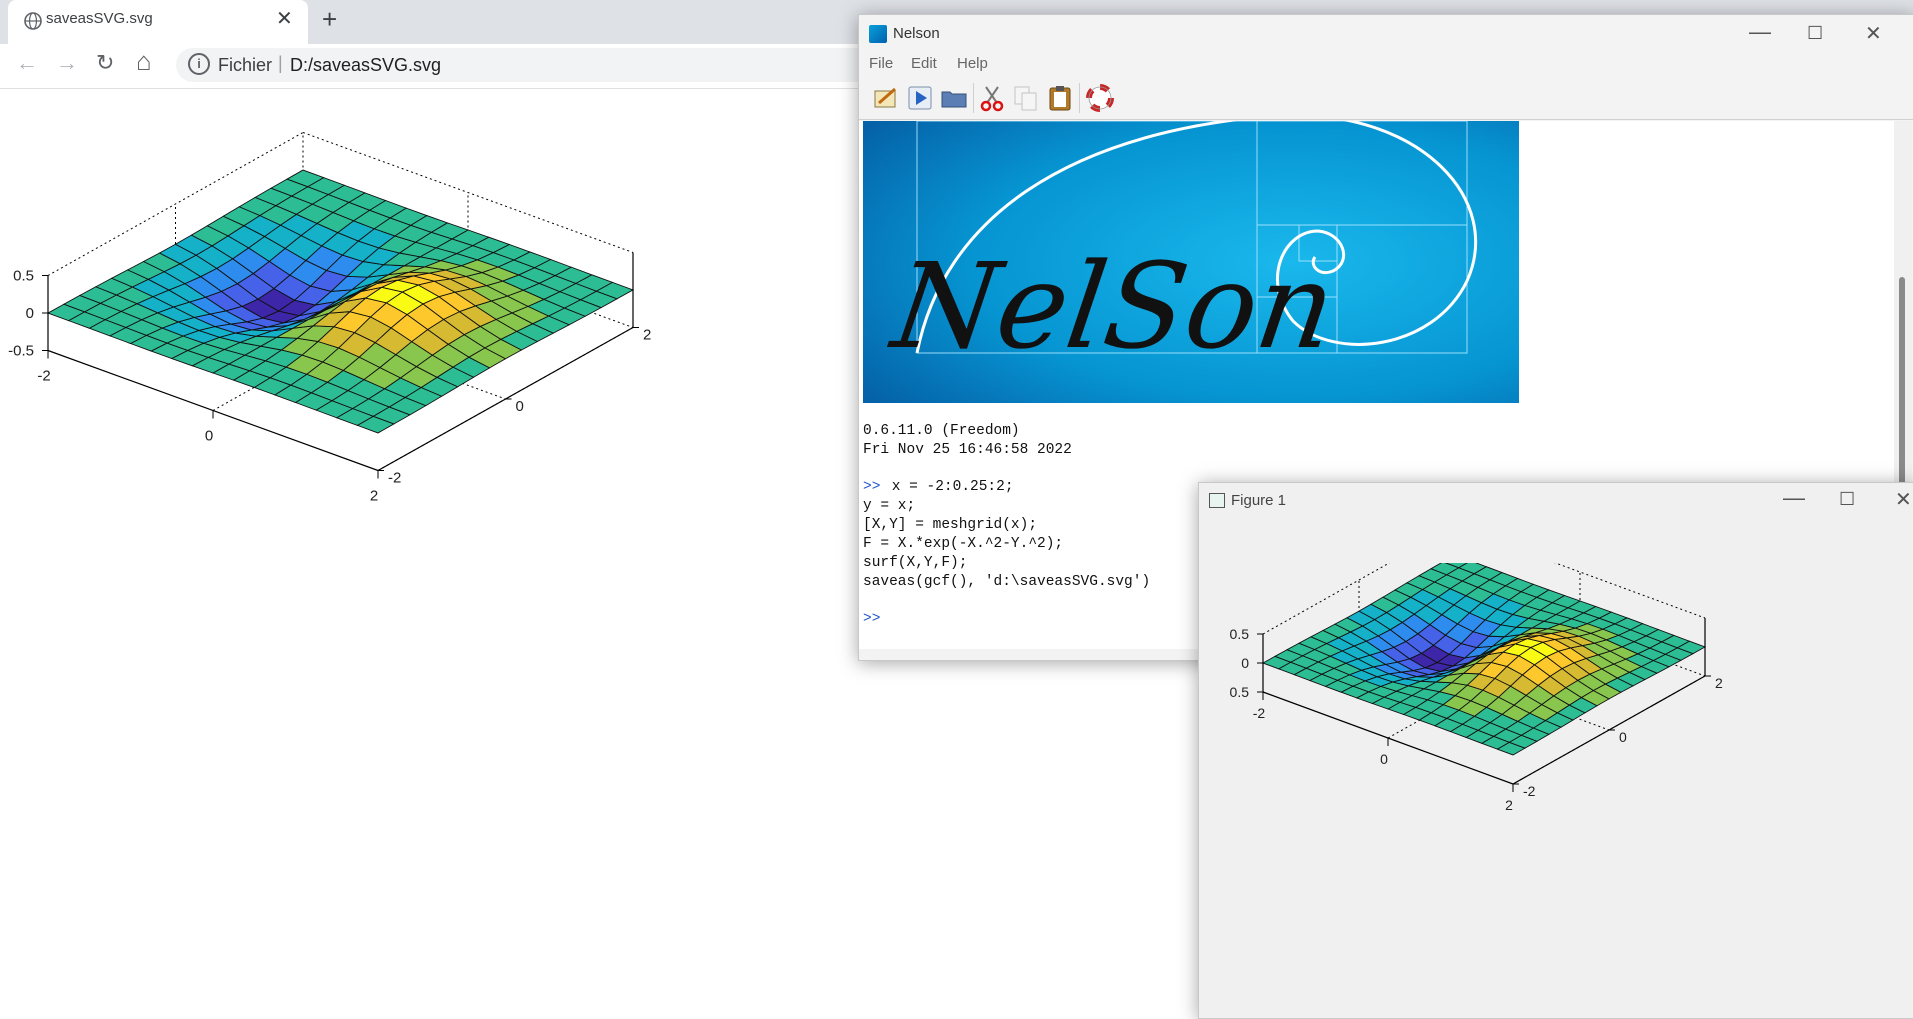  What do you see at coordinates (924, 63) in the screenshot?
I see `menu-edit: Edit` at bounding box center [924, 63].